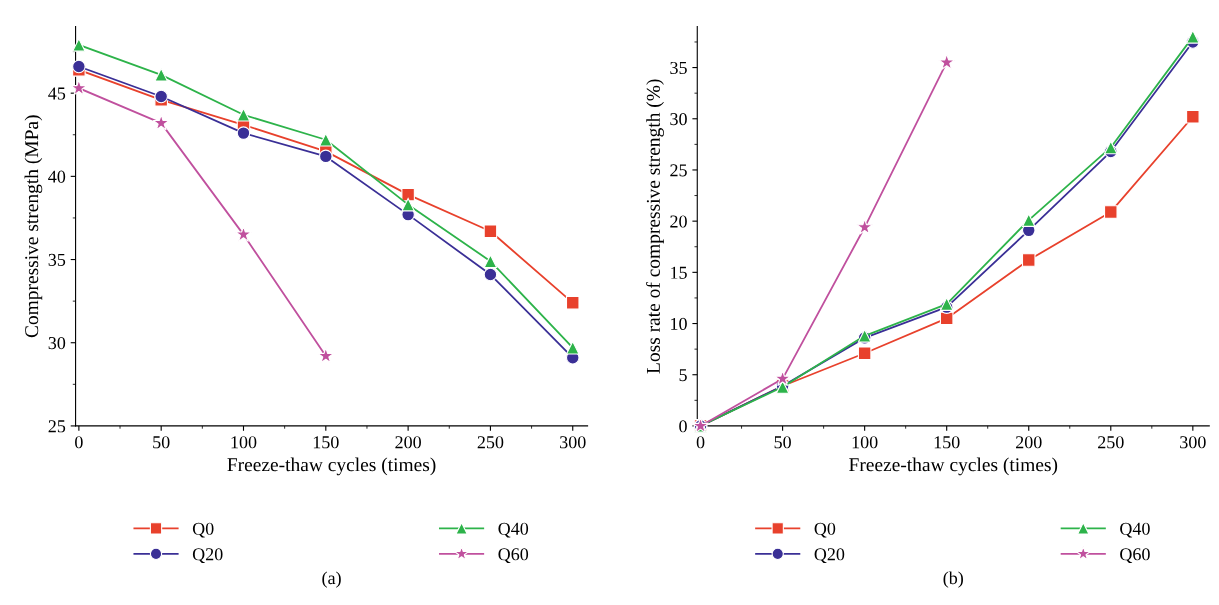 The width and height of the screenshot is (1219, 605). What do you see at coordinates (331, 579) in the screenshot?
I see `text: (a)` at bounding box center [331, 579].